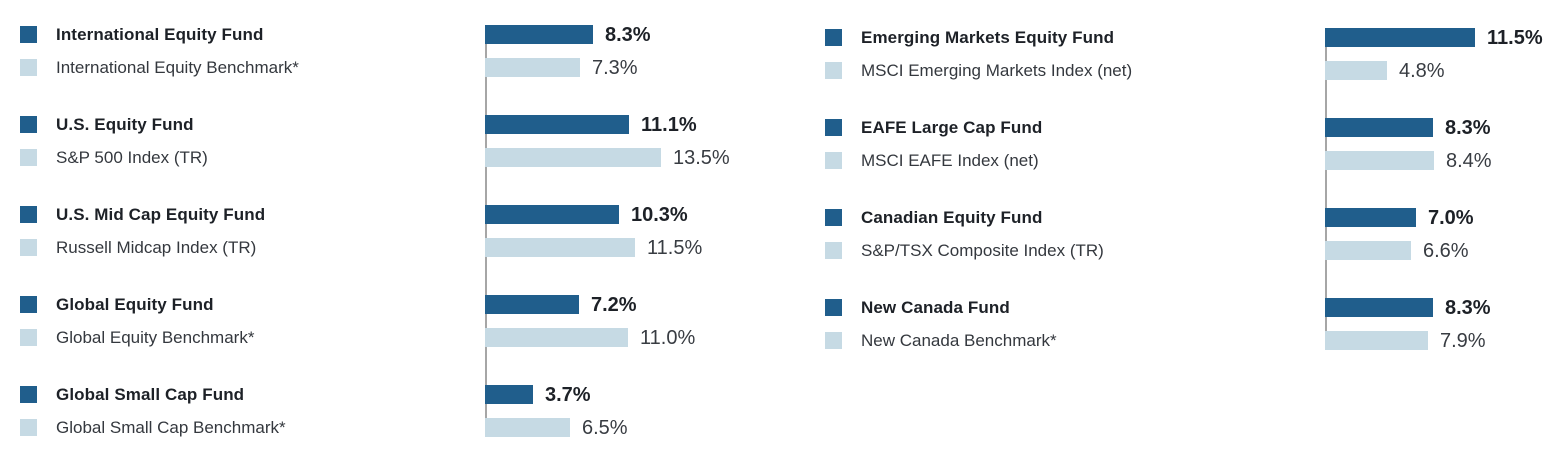 This screenshot has width=1550, height=452. Describe the element at coordinates (1075, 161) in the screenshot. I see `benchmark-label-cell: MSCI EAFE Index (net)` at that location.